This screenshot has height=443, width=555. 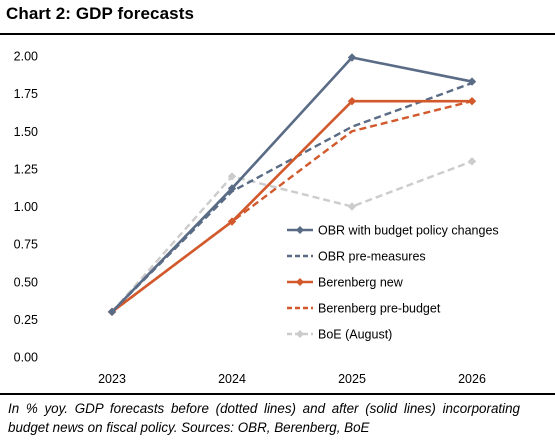 What do you see at coordinates (277, 34) in the screenshot?
I see `title-divider` at bounding box center [277, 34].